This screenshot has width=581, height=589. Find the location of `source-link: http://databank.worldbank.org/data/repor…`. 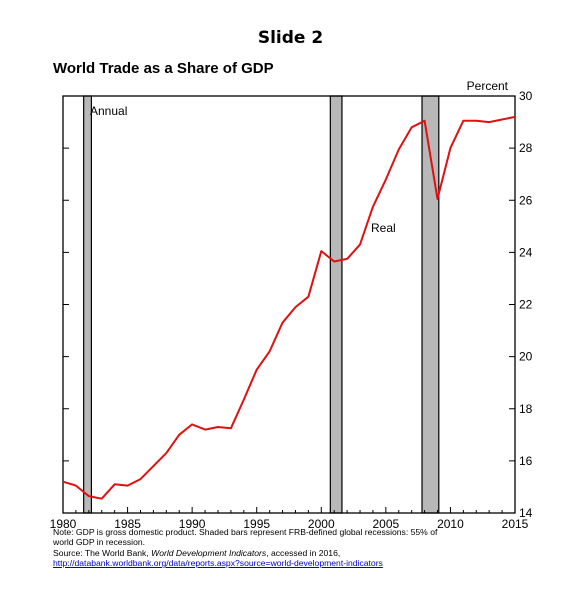

source-link: http://databank.worldbank.org/data/repor… is located at coordinates (218, 563).